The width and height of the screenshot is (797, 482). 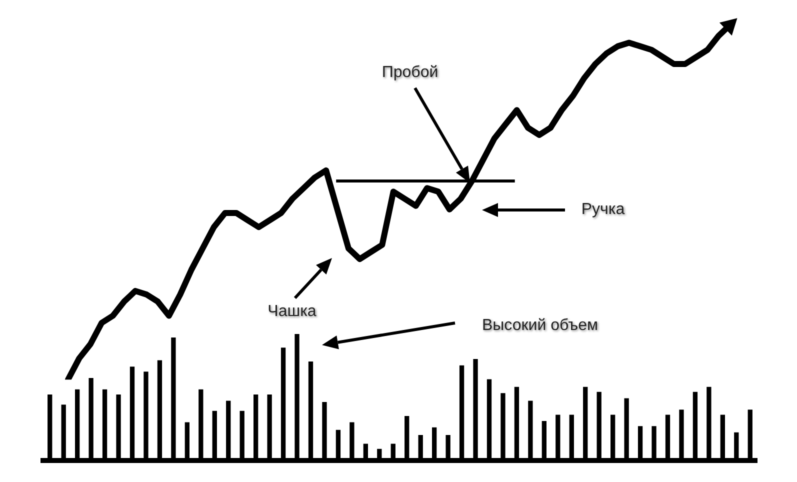 I want to click on annotation: Ручка, so click(x=603, y=210).